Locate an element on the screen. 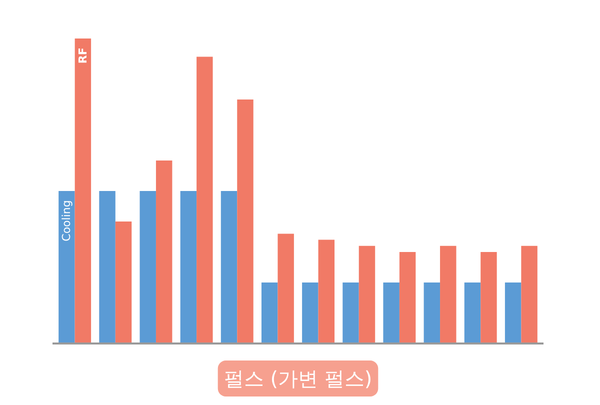  series-label: Cooling is located at coordinates (67, 221).